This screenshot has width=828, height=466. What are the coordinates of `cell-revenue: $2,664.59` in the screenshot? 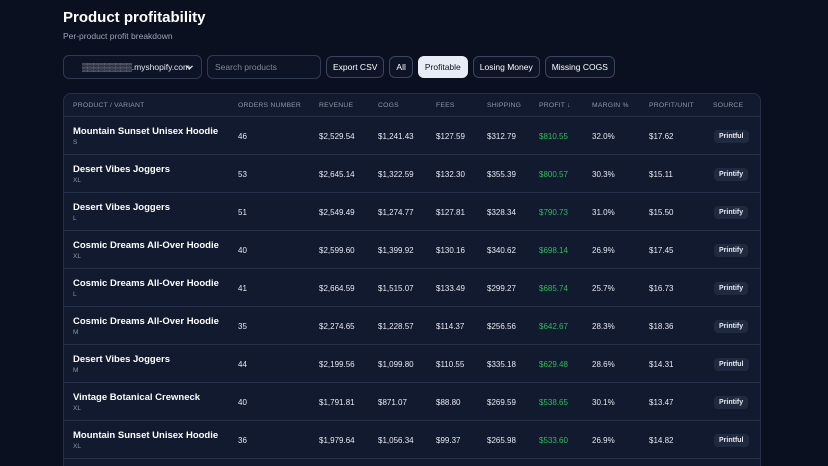 It's located at (337, 288).